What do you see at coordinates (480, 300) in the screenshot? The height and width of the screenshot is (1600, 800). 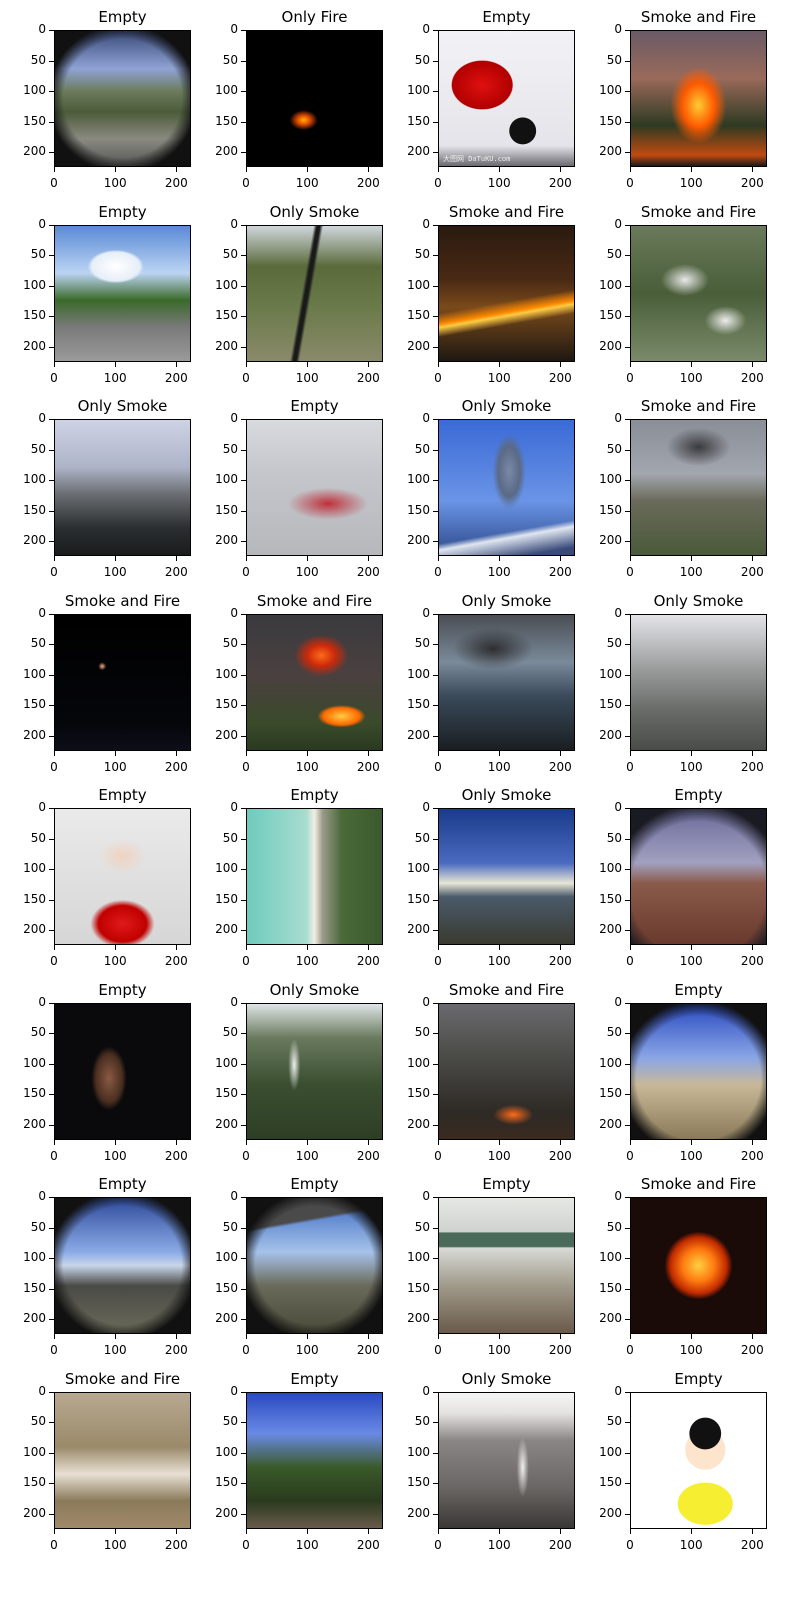 I see `panel-7: Smoke and Fire 0 50 100 150 200 0 100 200` at bounding box center [480, 300].